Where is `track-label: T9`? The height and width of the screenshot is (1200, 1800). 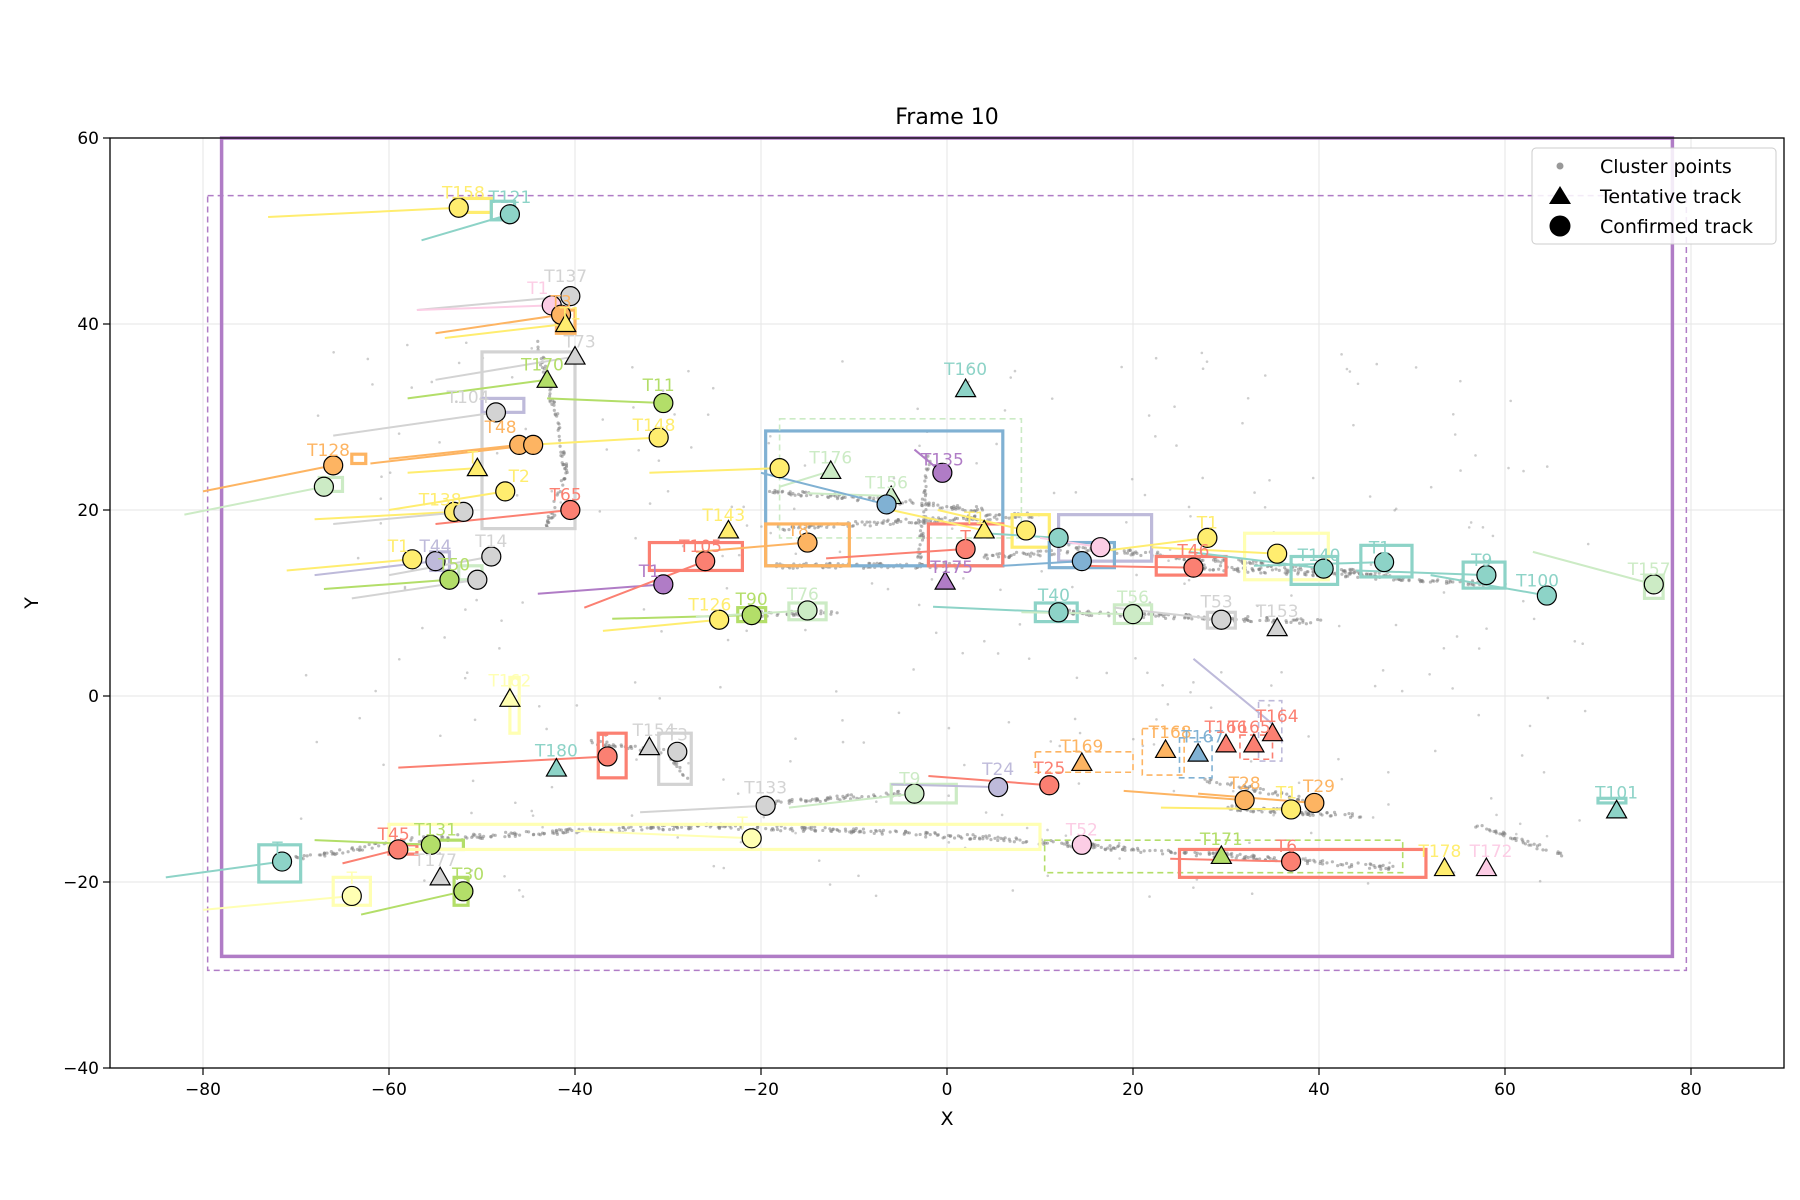
track-label: T9 is located at coordinates (1481, 561).